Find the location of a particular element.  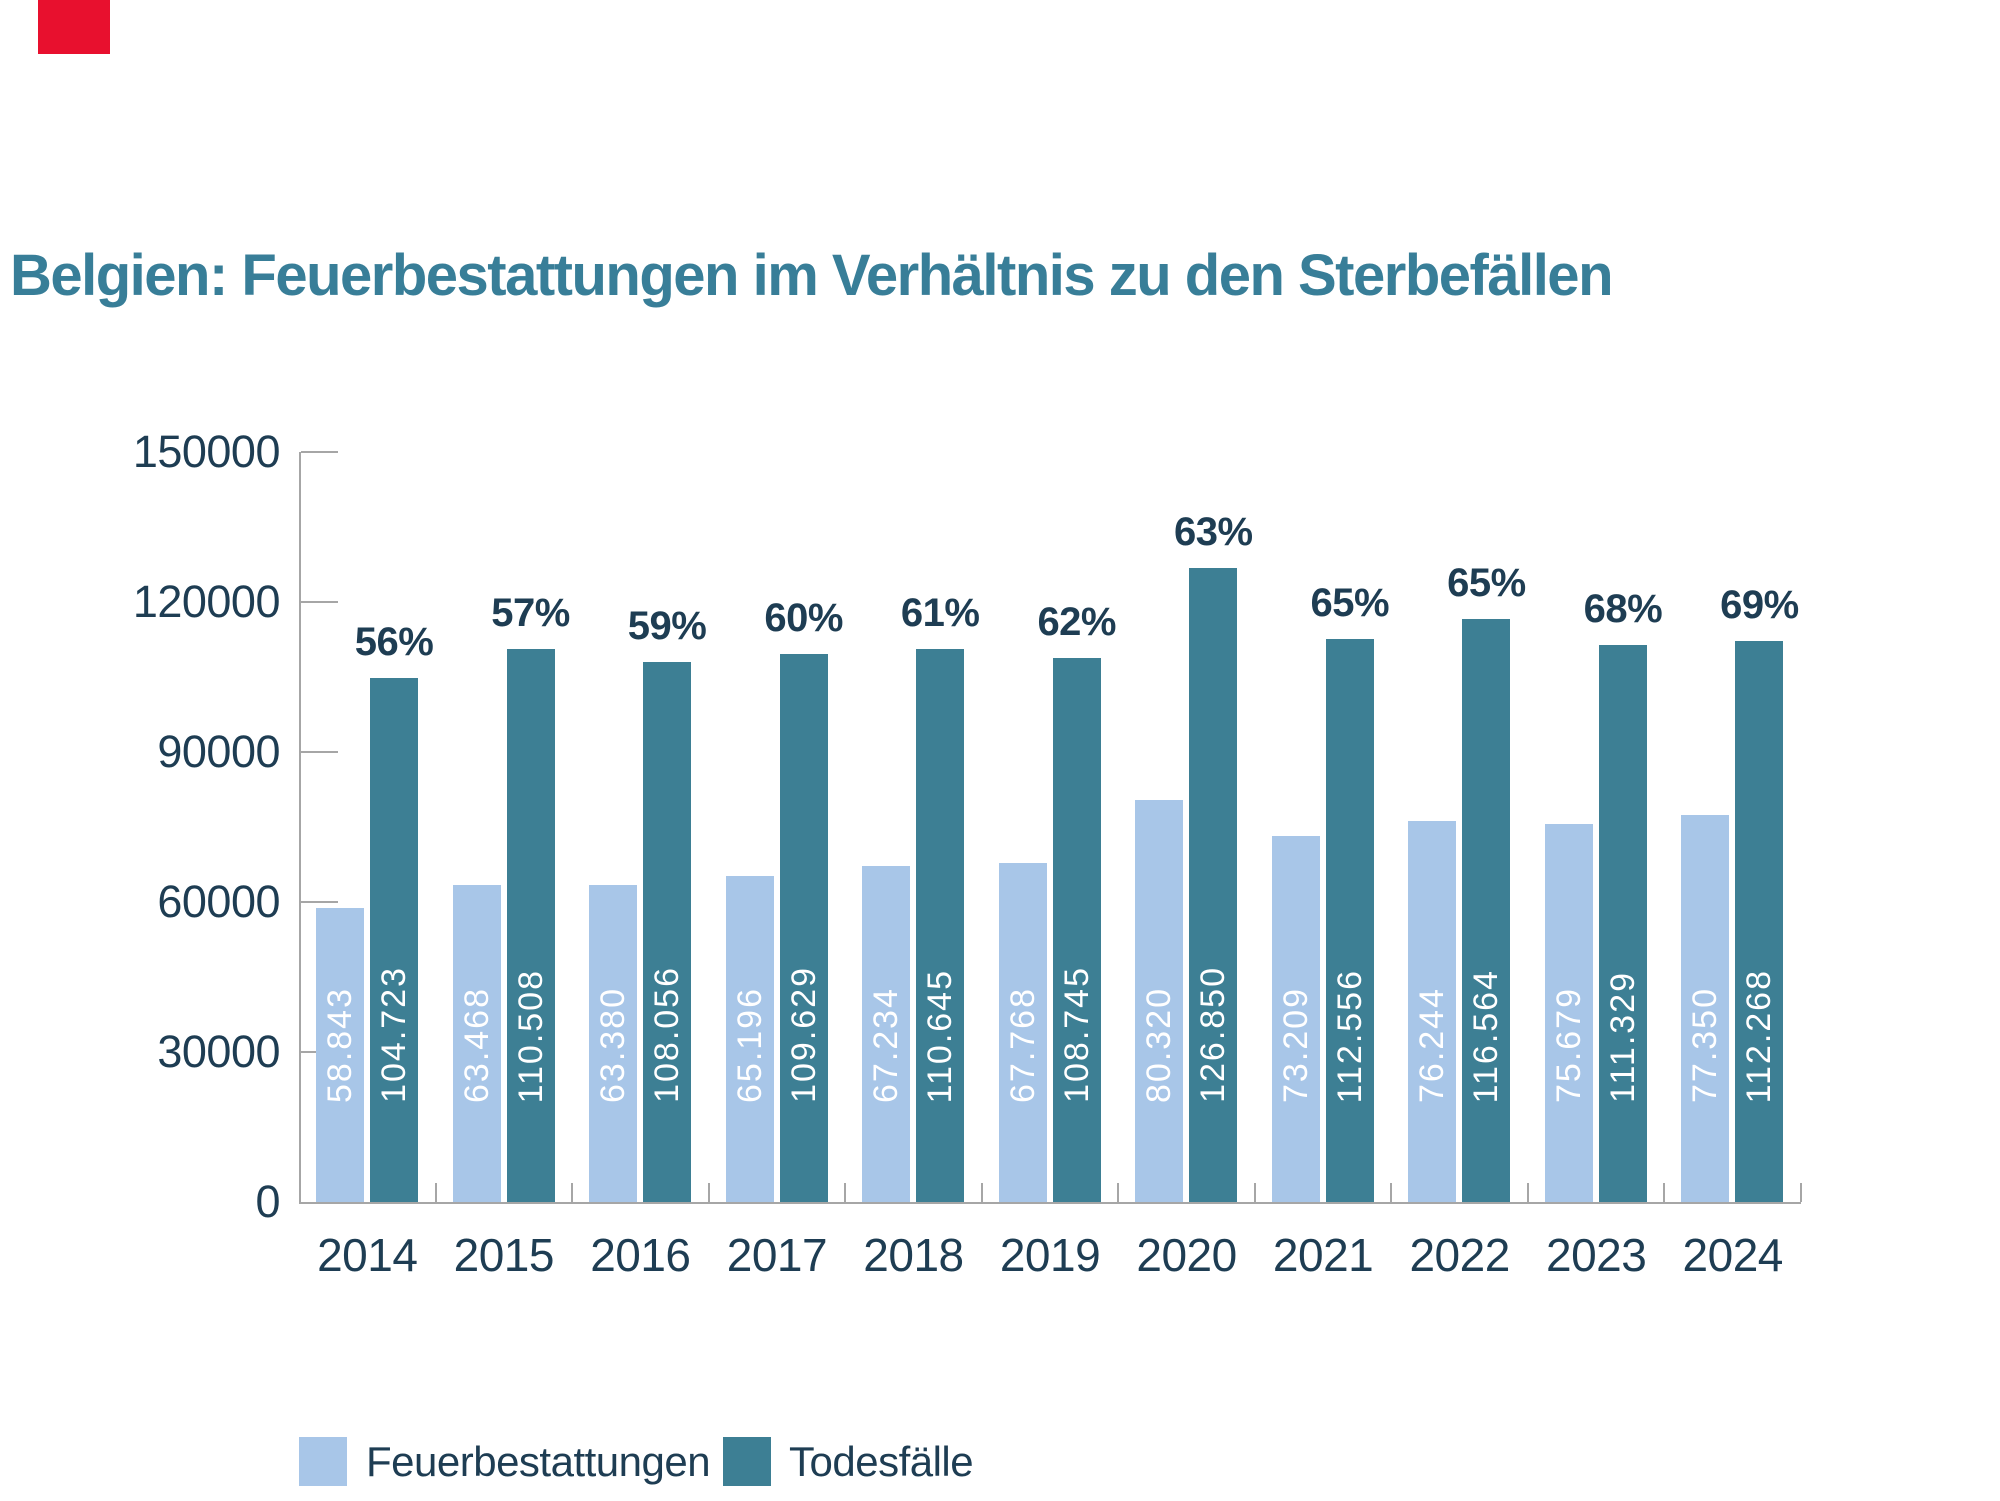

x-tick-label: 2022 is located at coordinates (1459, 1255).